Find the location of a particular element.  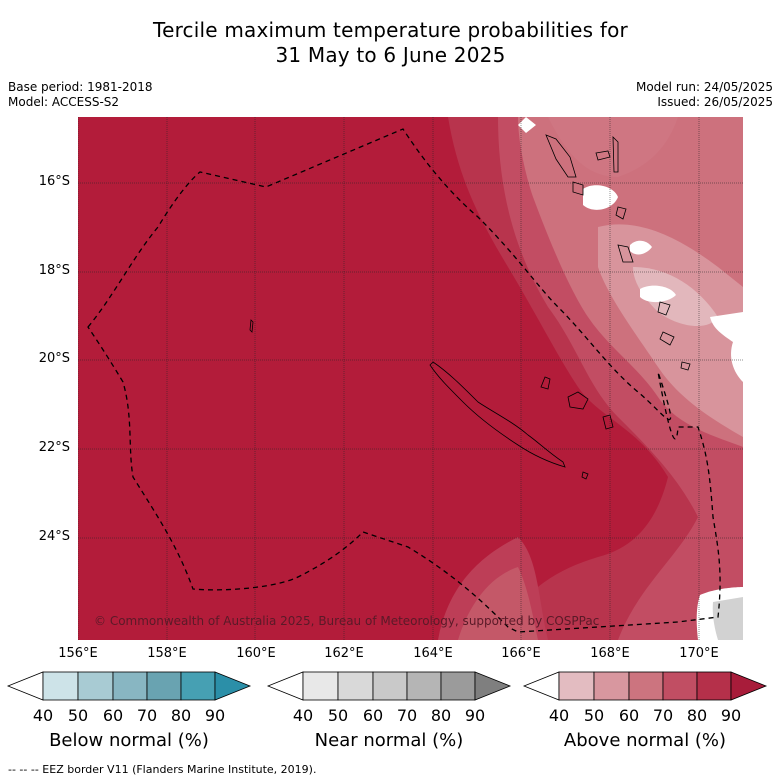

model-run: Model run: 24/05/2025 is located at coordinates (704, 87).